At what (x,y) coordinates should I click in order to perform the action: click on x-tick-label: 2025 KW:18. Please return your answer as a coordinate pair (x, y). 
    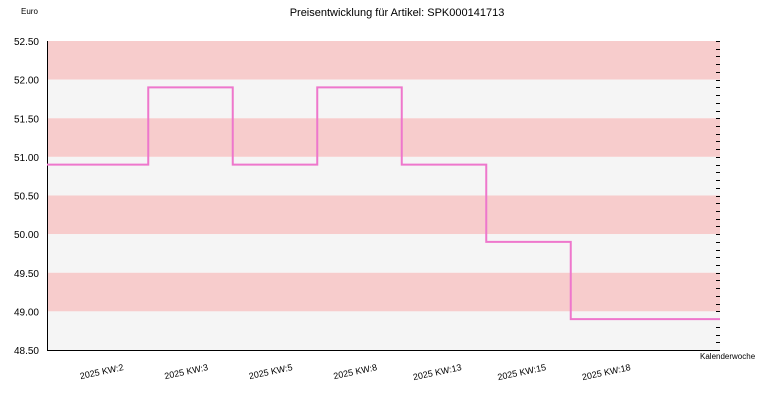
    Looking at the image, I should click on (606, 372).